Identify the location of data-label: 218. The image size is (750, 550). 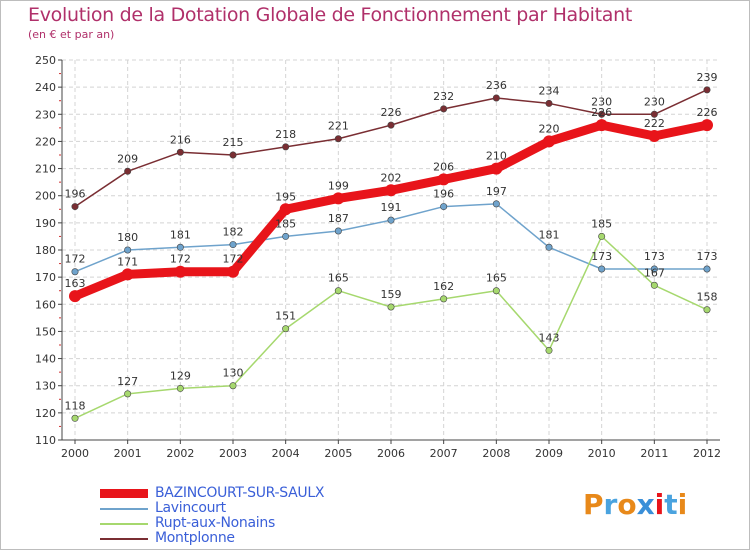
(285, 134).